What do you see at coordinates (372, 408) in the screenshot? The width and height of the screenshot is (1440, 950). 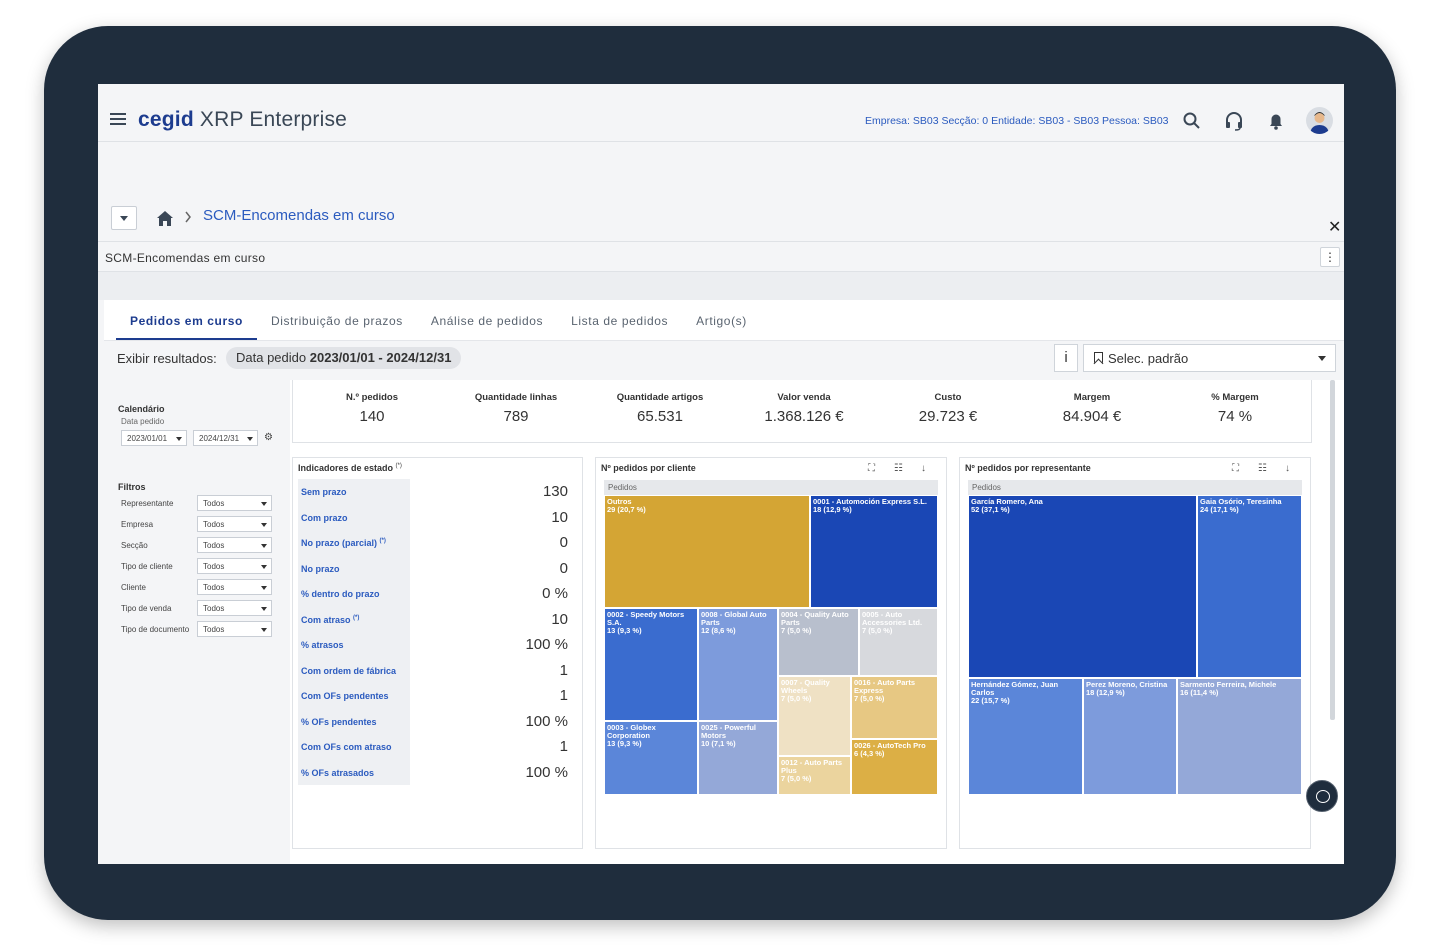 I see `kpi-pedidos: N.º pedidos 140` at bounding box center [372, 408].